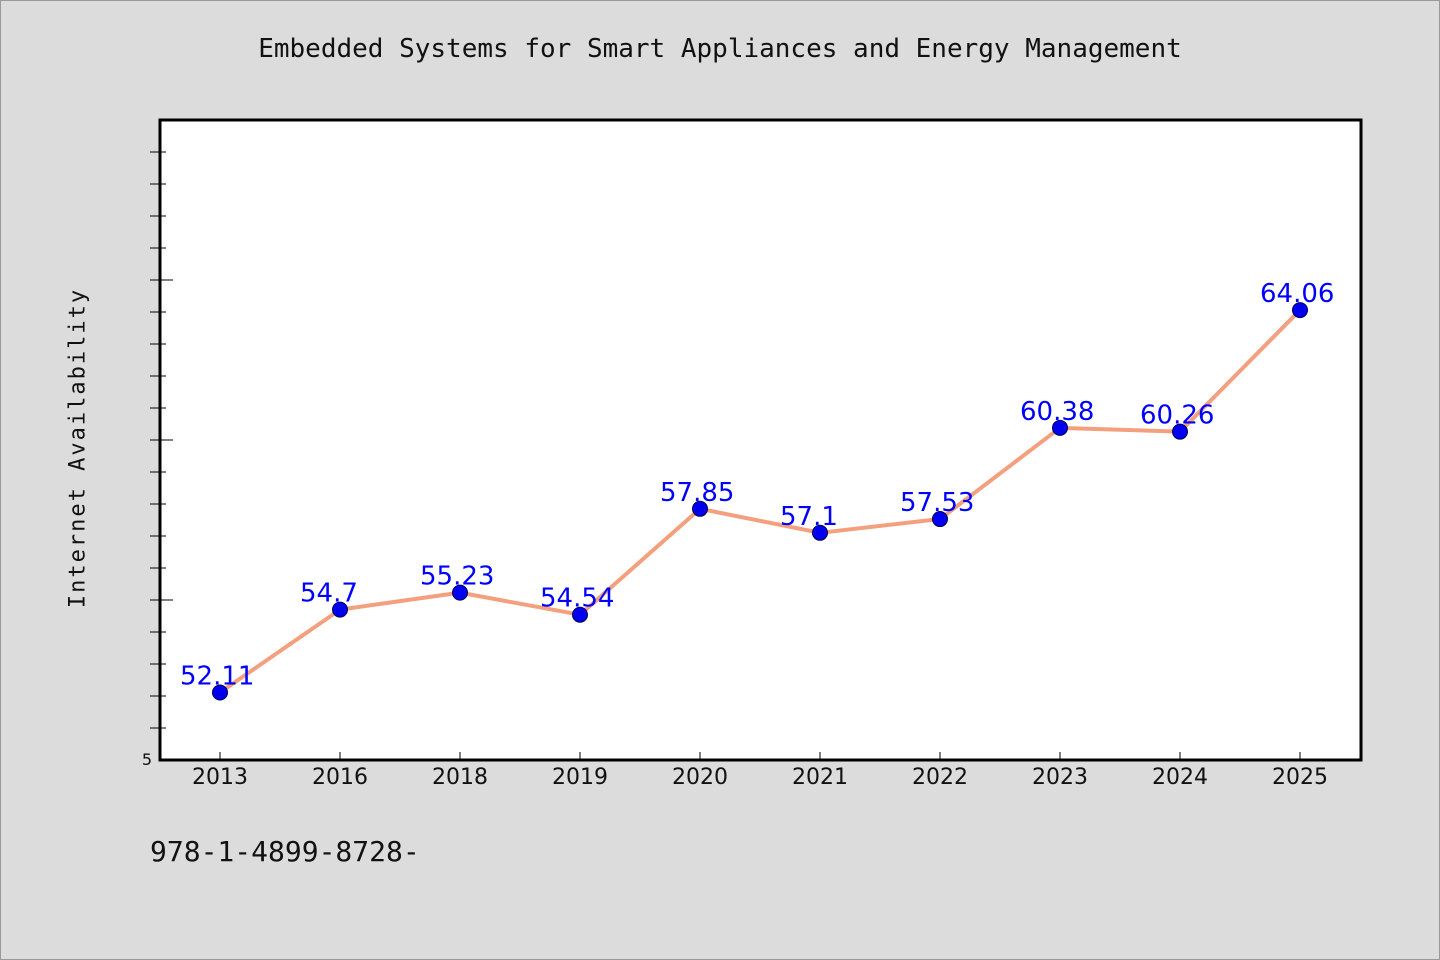 This screenshot has width=1440, height=960. I want to click on x-tick-label: 2024, so click(1180, 777).